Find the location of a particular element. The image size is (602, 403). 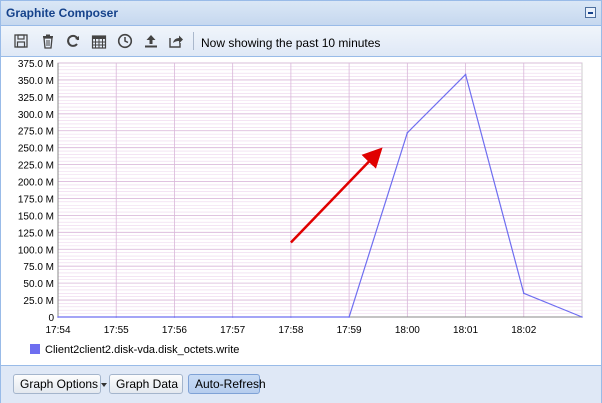

window-title: Graphite Composer is located at coordinates (62, 13).